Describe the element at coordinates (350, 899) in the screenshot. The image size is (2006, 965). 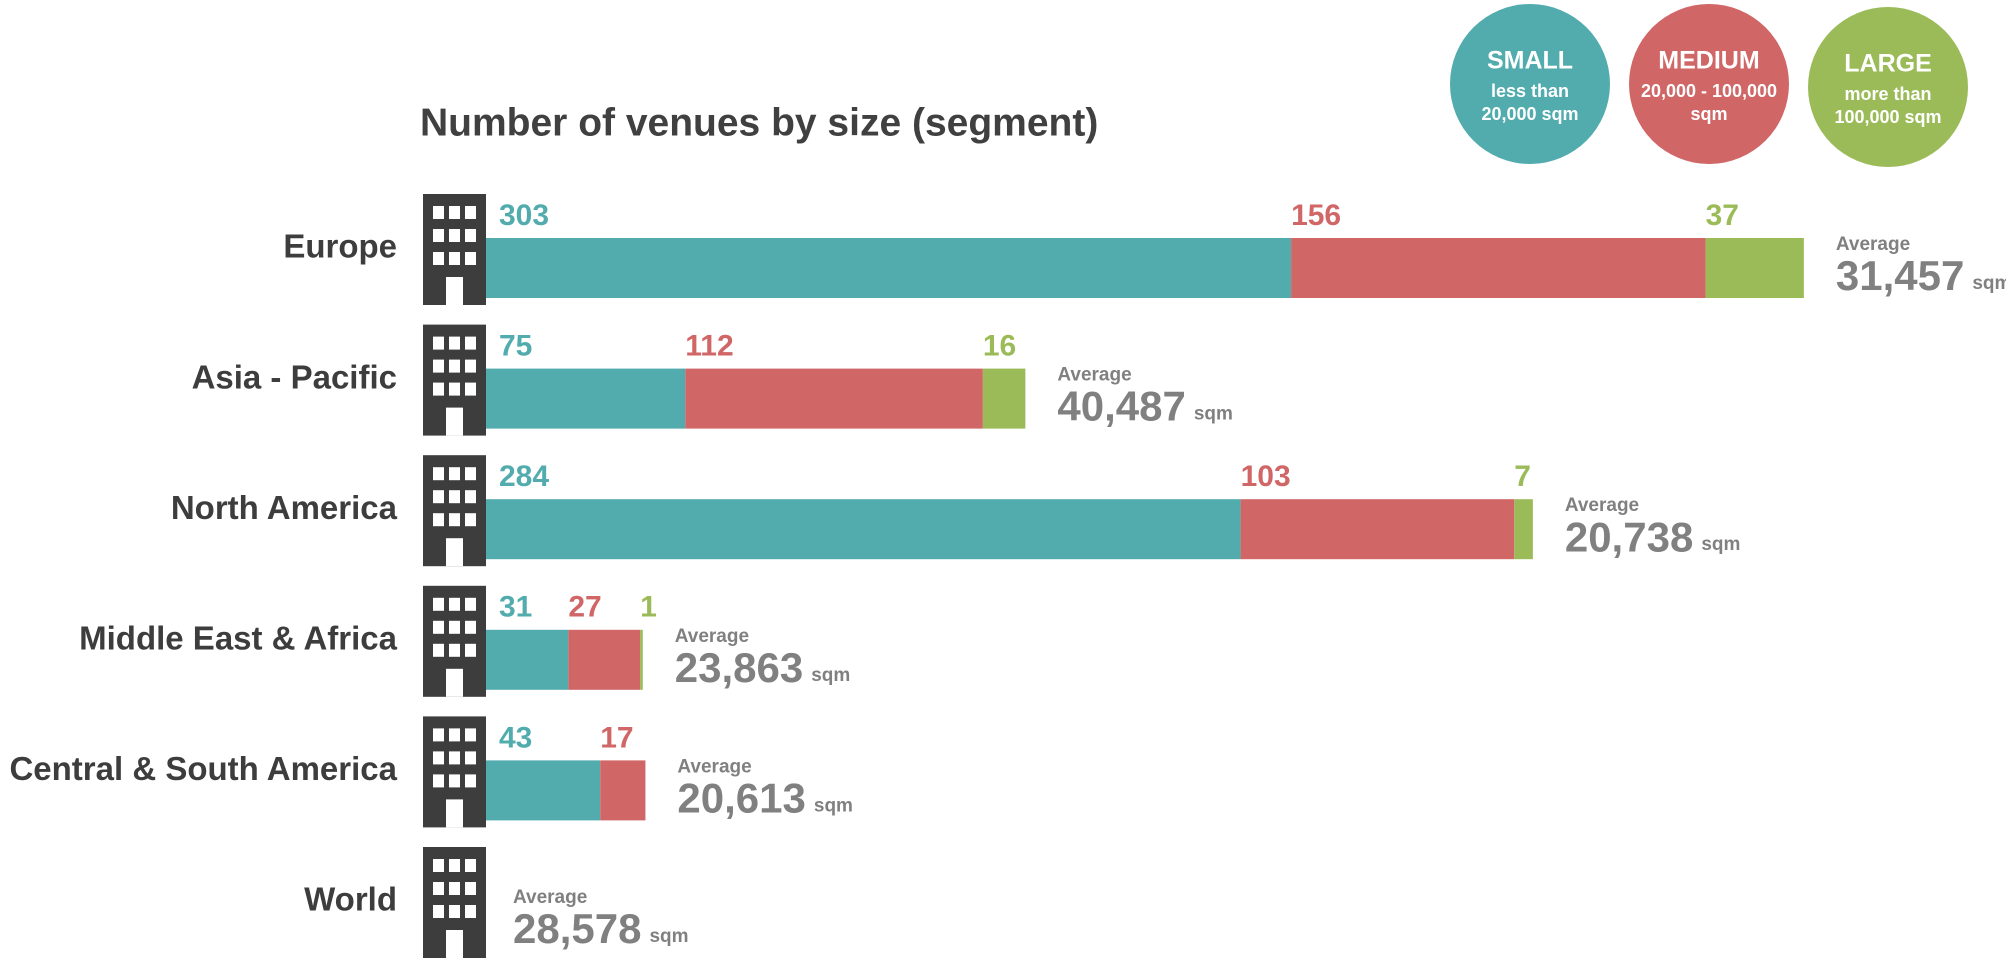
I see `category-label: World` at that location.